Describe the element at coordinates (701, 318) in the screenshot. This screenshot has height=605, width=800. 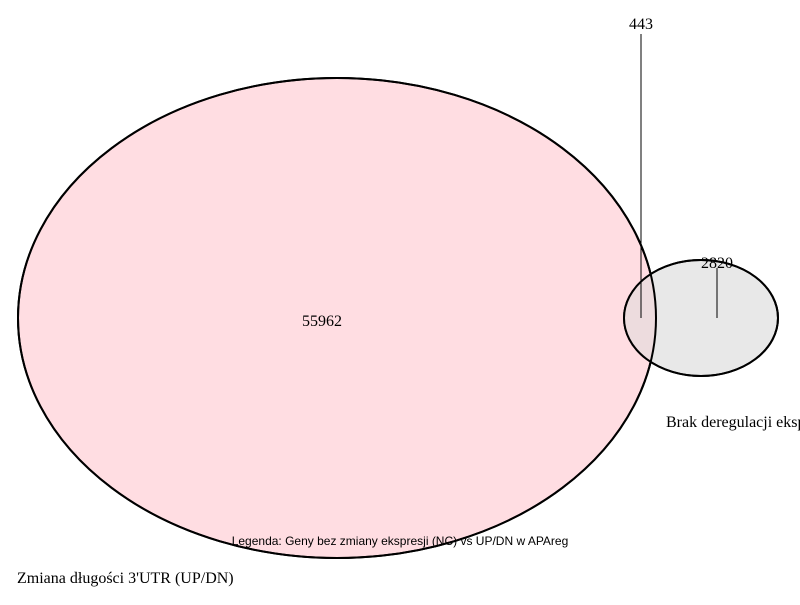
I see `set-b-outline` at that location.